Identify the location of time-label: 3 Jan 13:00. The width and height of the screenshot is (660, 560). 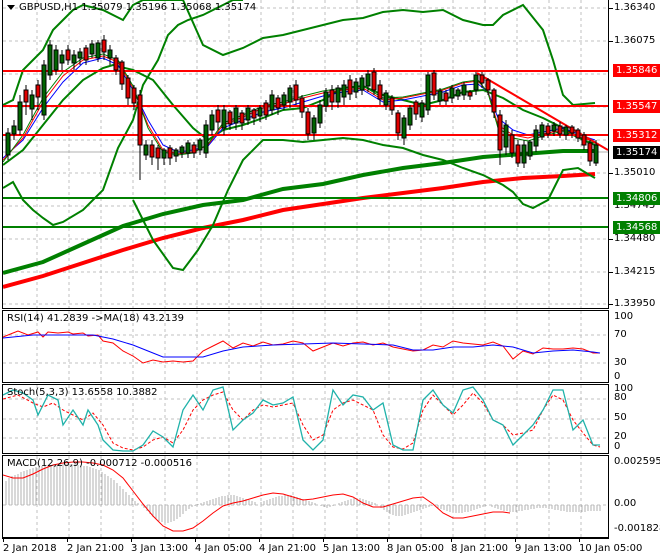
(159, 548).